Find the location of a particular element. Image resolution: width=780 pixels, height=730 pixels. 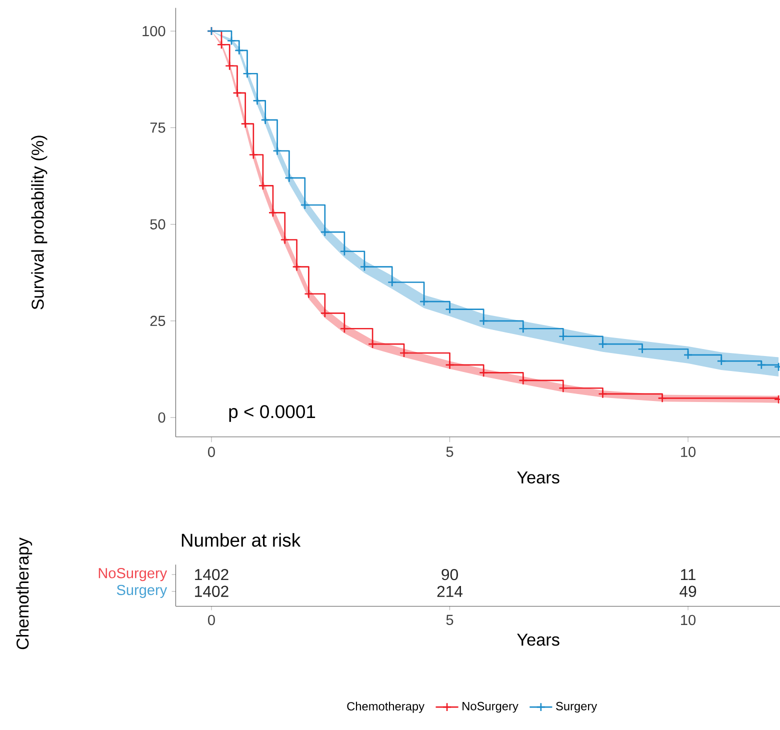

data-label: 11 is located at coordinates (688, 574).